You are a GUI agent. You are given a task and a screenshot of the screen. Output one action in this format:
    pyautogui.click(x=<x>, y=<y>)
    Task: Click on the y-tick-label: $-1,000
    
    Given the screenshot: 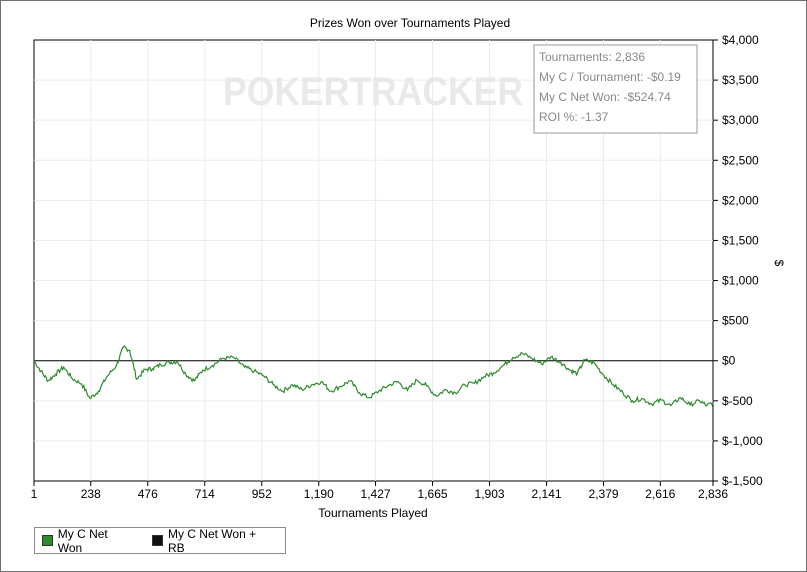 What is the action you would take?
    pyautogui.click(x=742, y=441)
    